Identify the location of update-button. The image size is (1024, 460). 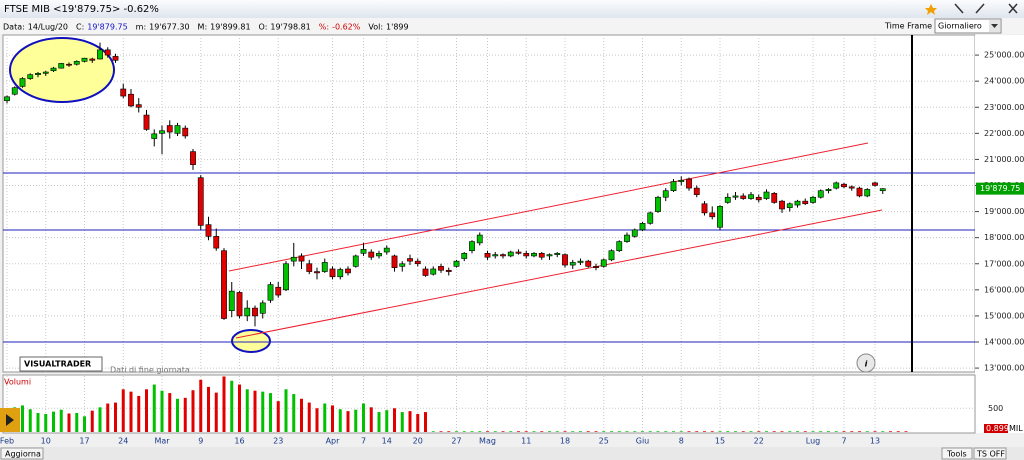
(22, 453).